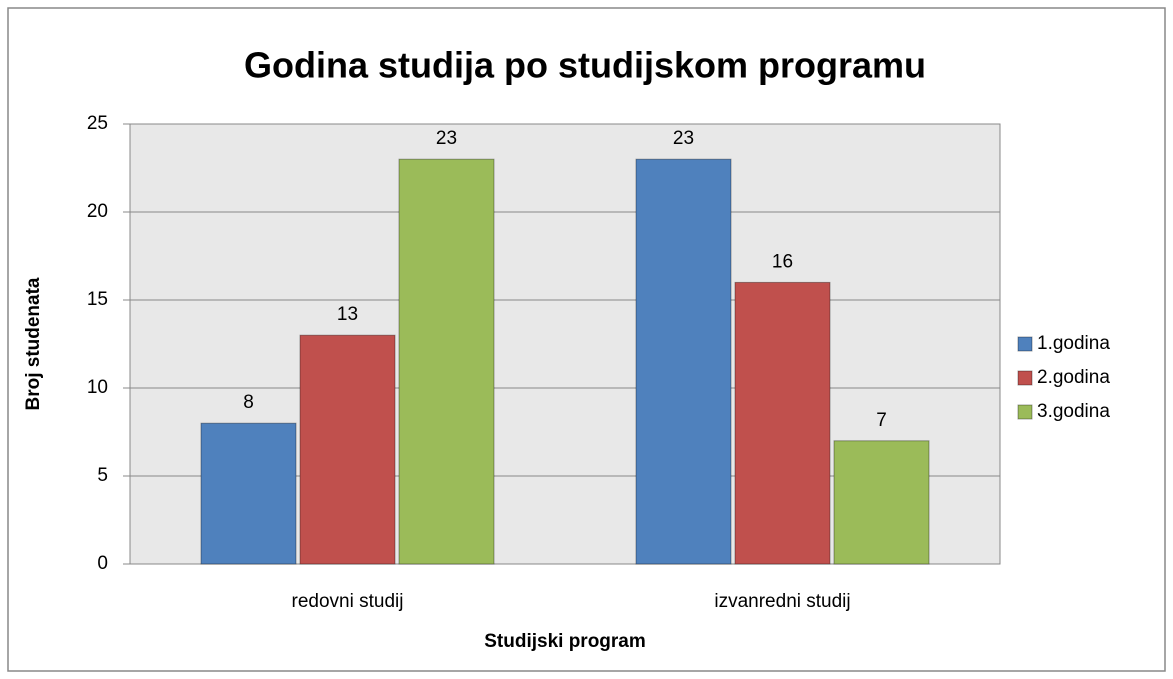 The image size is (1173, 679). What do you see at coordinates (1073, 343) in the screenshot?
I see `legend-label: 1.godina` at bounding box center [1073, 343].